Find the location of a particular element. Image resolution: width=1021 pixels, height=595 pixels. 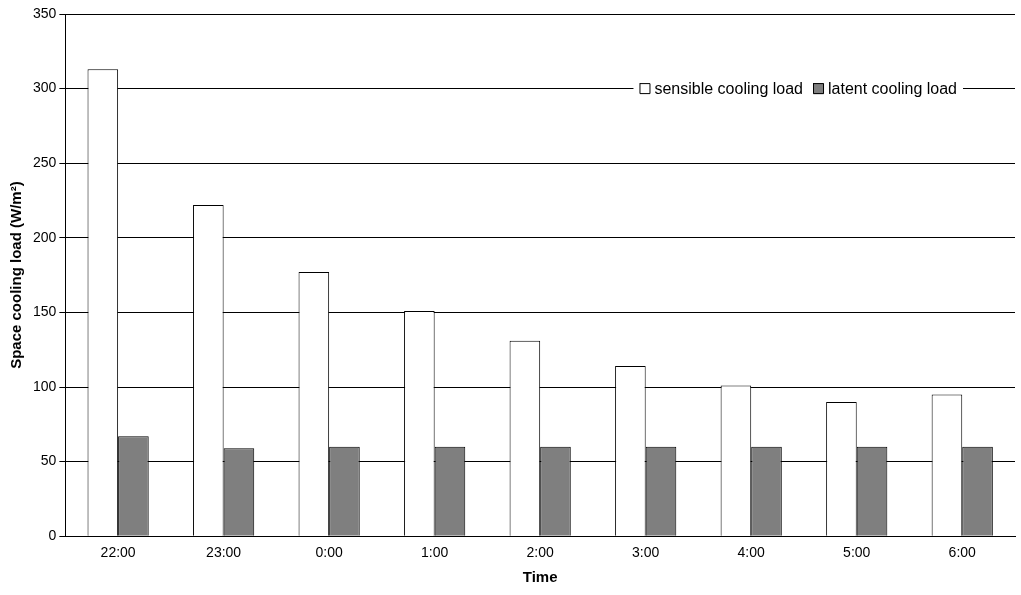

y-tick-label: 50 is located at coordinates (48, 460).